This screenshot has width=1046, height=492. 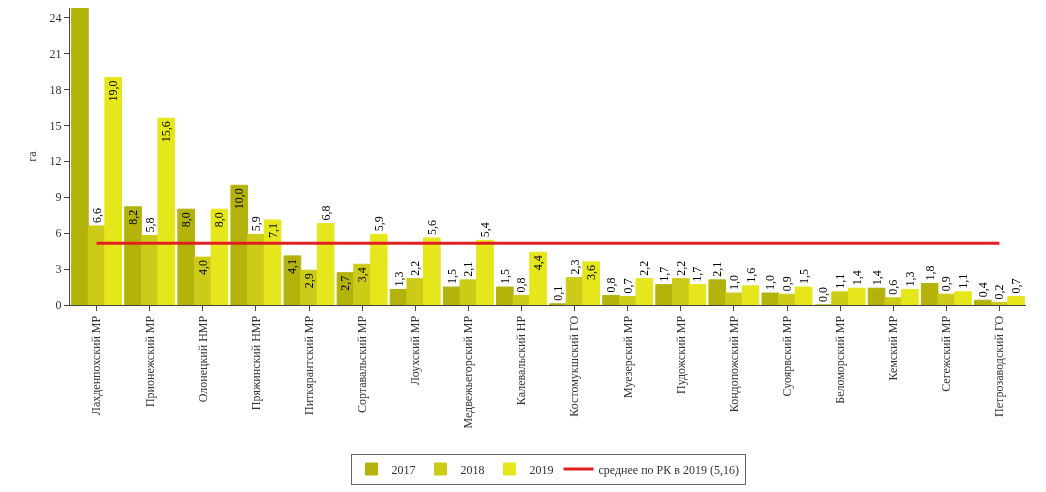 What do you see at coordinates (292, 266) in the screenshot?
I see `data-label: 4,1` at bounding box center [292, 266].